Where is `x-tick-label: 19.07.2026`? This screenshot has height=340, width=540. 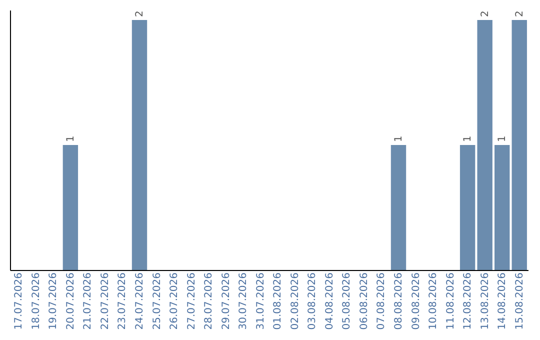
x-tick-label: 19.07.2026 is located at coordinates (54, 301).